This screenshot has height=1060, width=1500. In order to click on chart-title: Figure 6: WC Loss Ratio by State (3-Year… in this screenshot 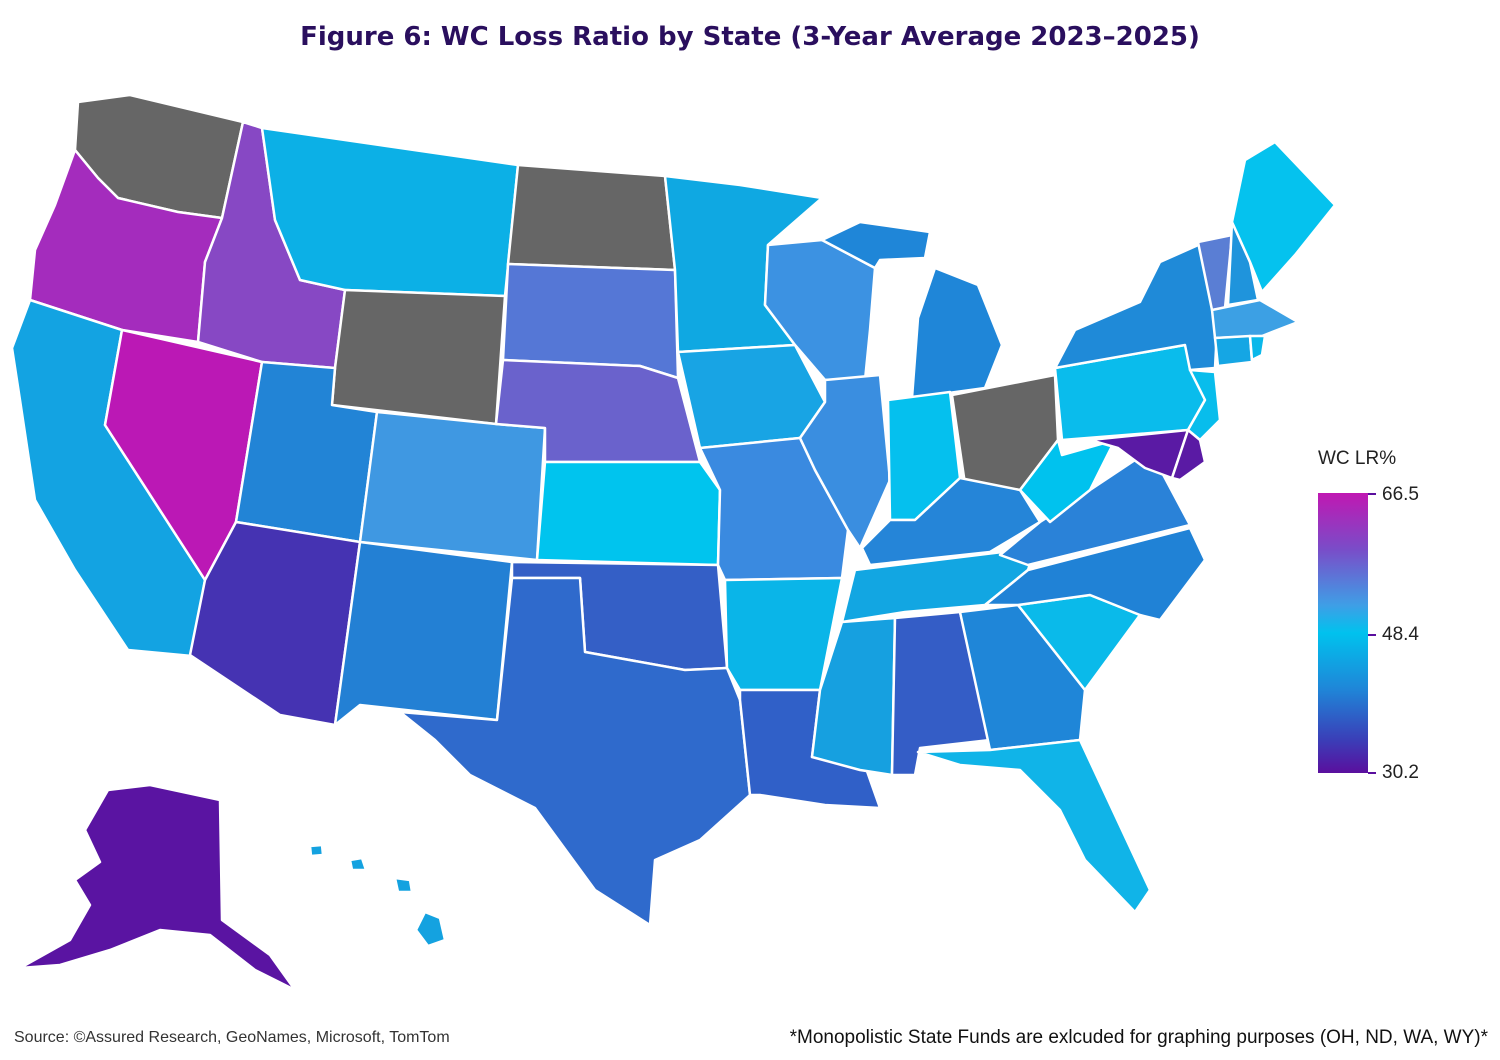, I will do `click(750, 37)`.